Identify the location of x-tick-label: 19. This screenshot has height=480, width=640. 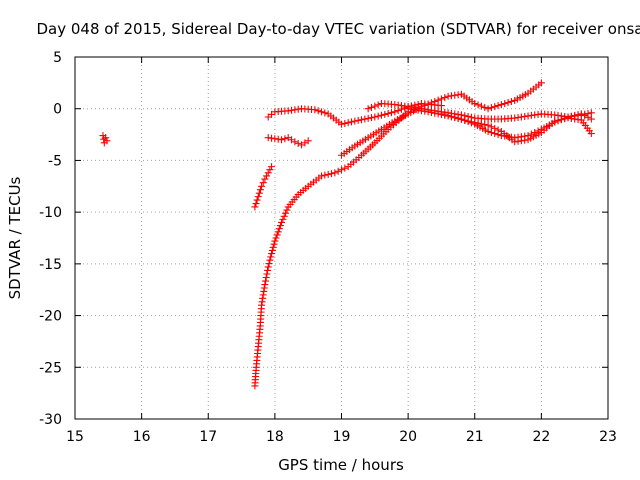
(342, 437).